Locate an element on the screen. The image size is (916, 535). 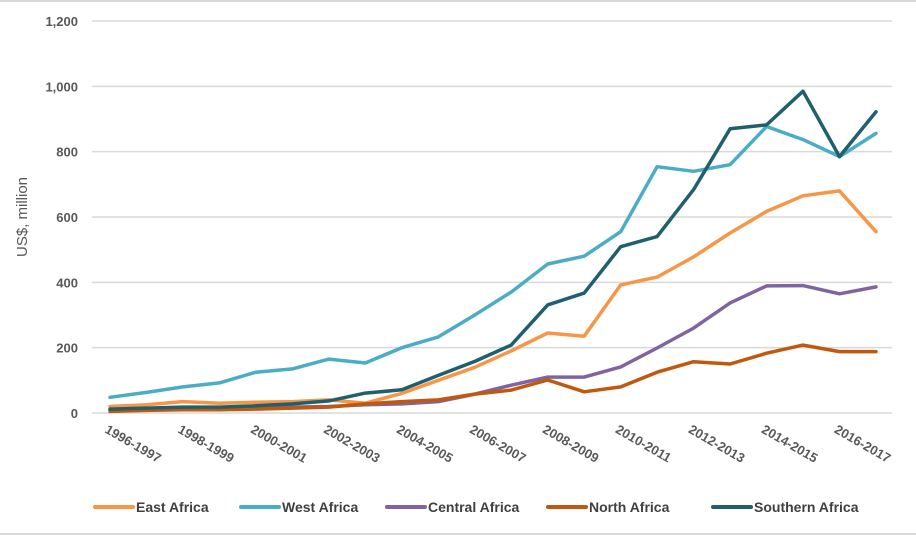
legend-item: Central Africa is located at coordinates (452, 507).